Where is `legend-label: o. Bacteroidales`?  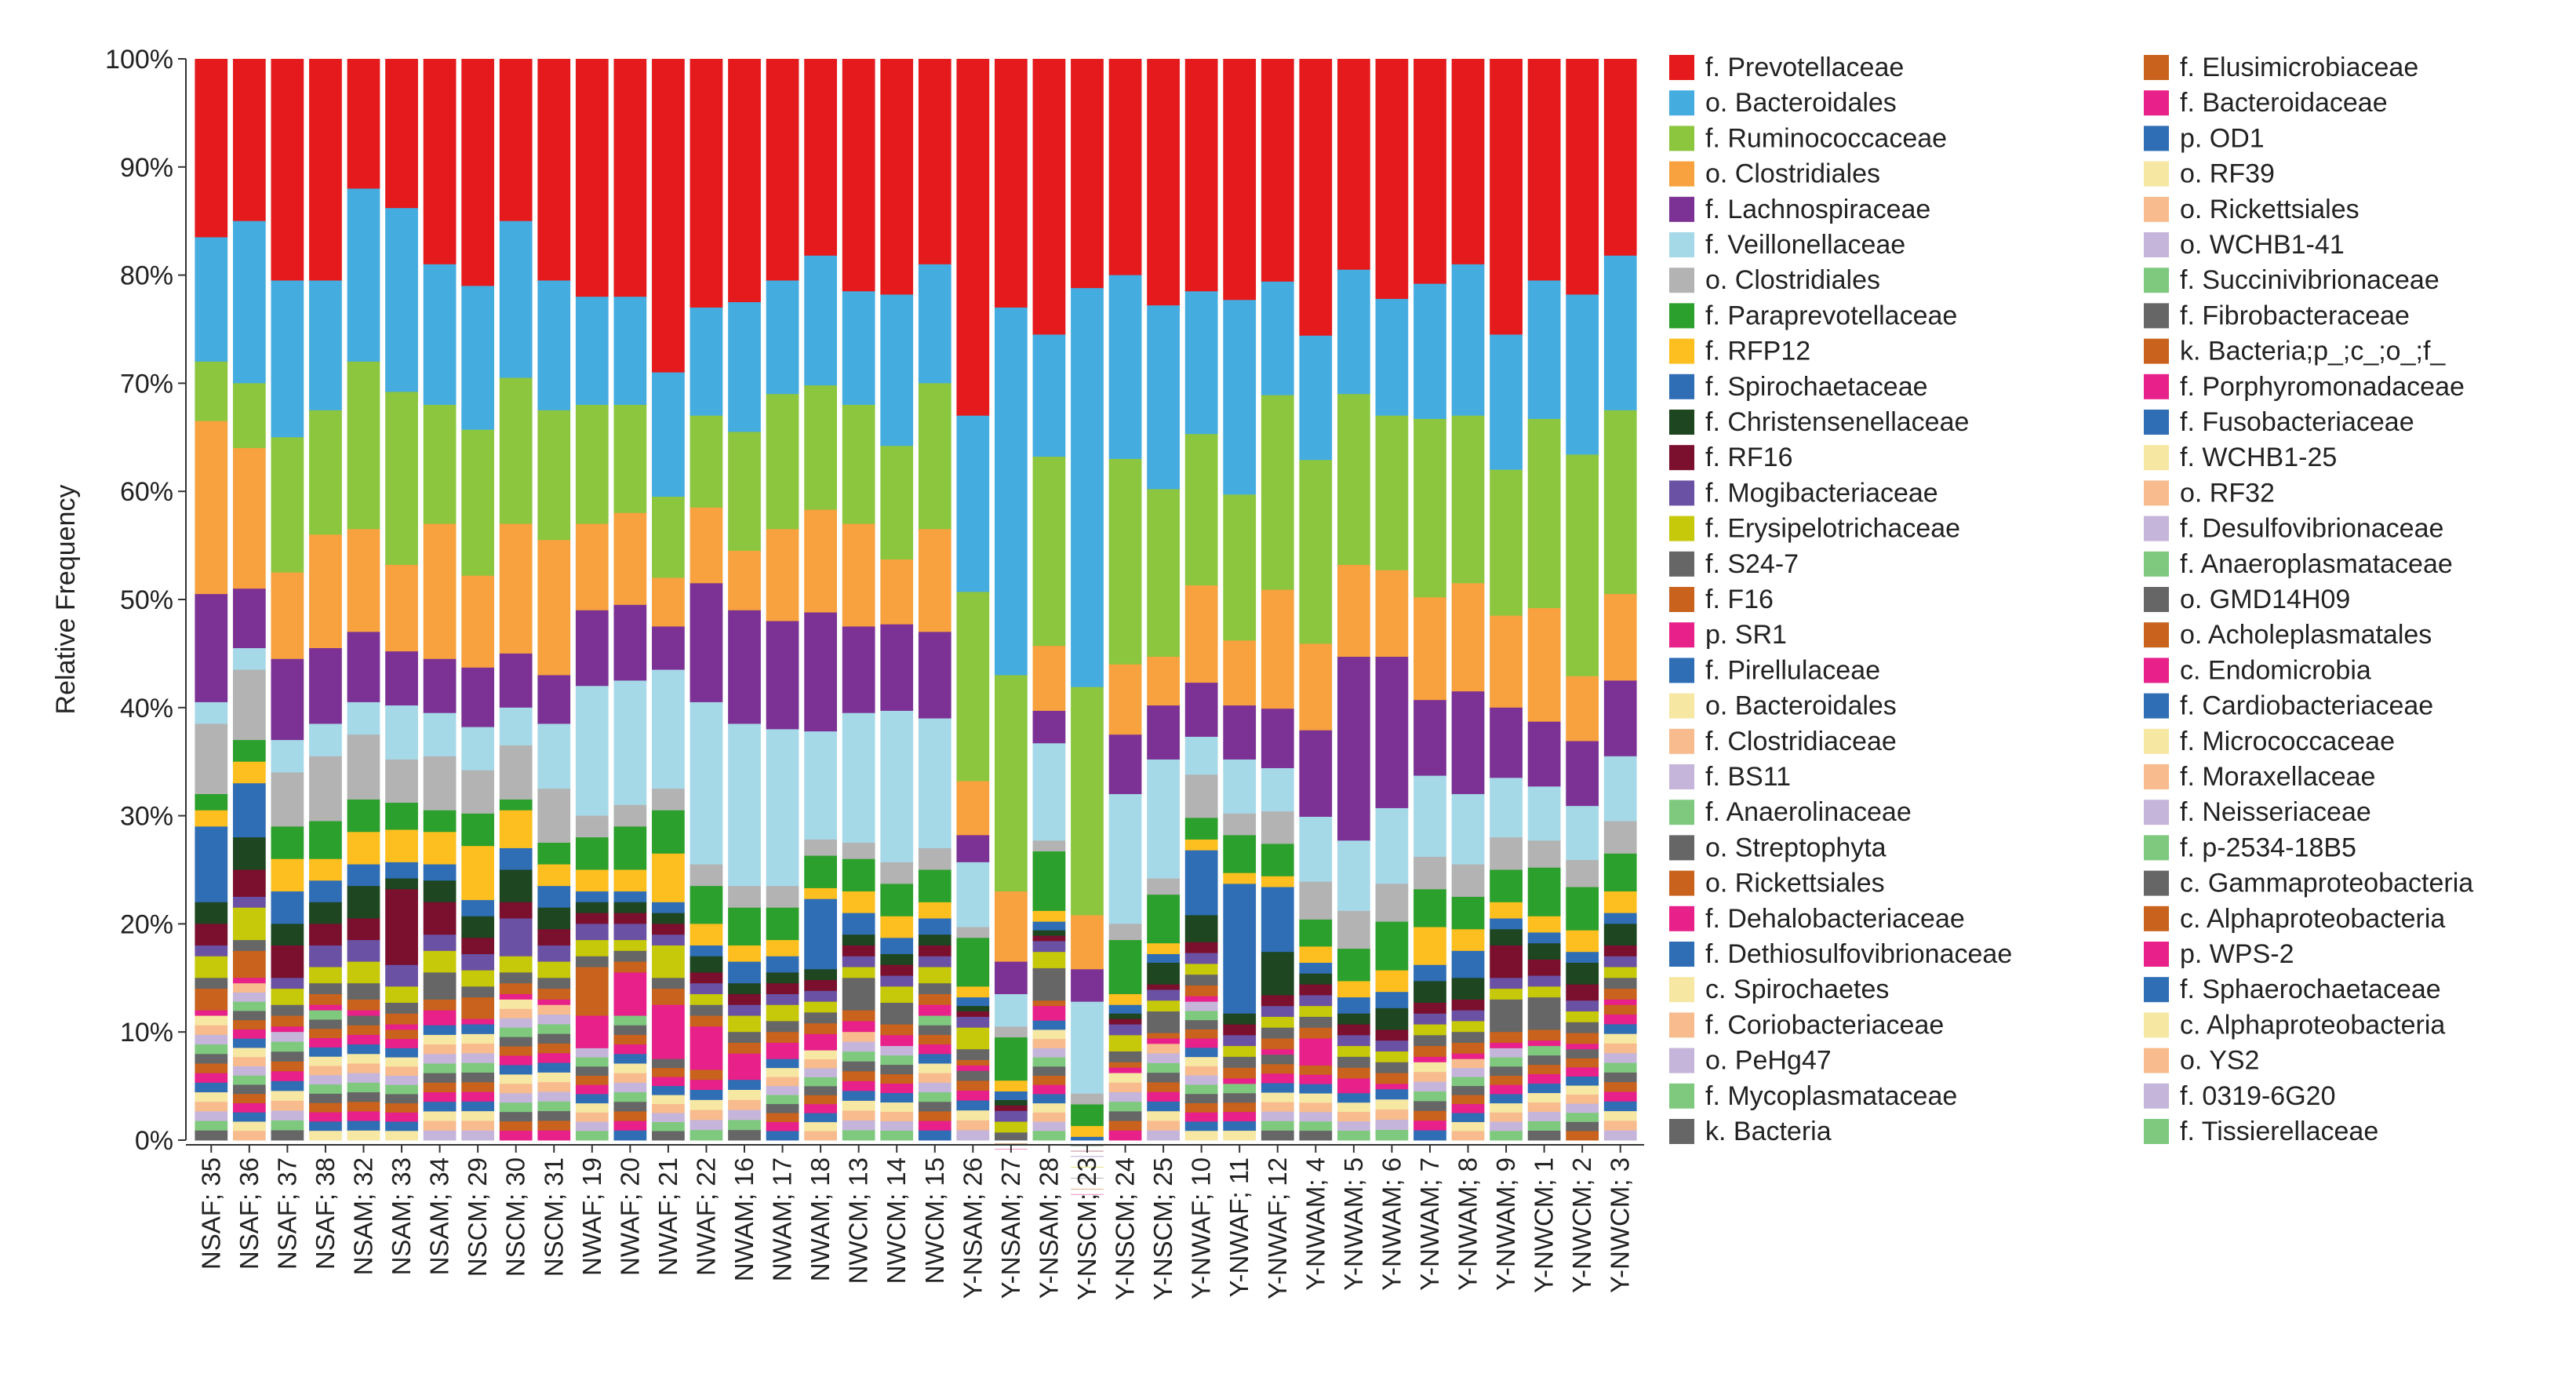 legend-label: o. Bacteroidales is located at coordinates (1801, 706).